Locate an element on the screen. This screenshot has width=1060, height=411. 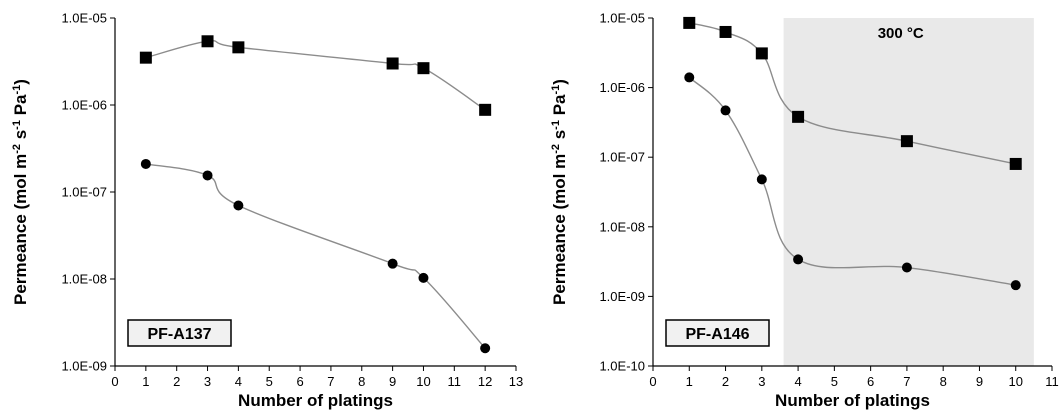
sample-tag-label: PF-A146 is located at coordinates (717, 334).